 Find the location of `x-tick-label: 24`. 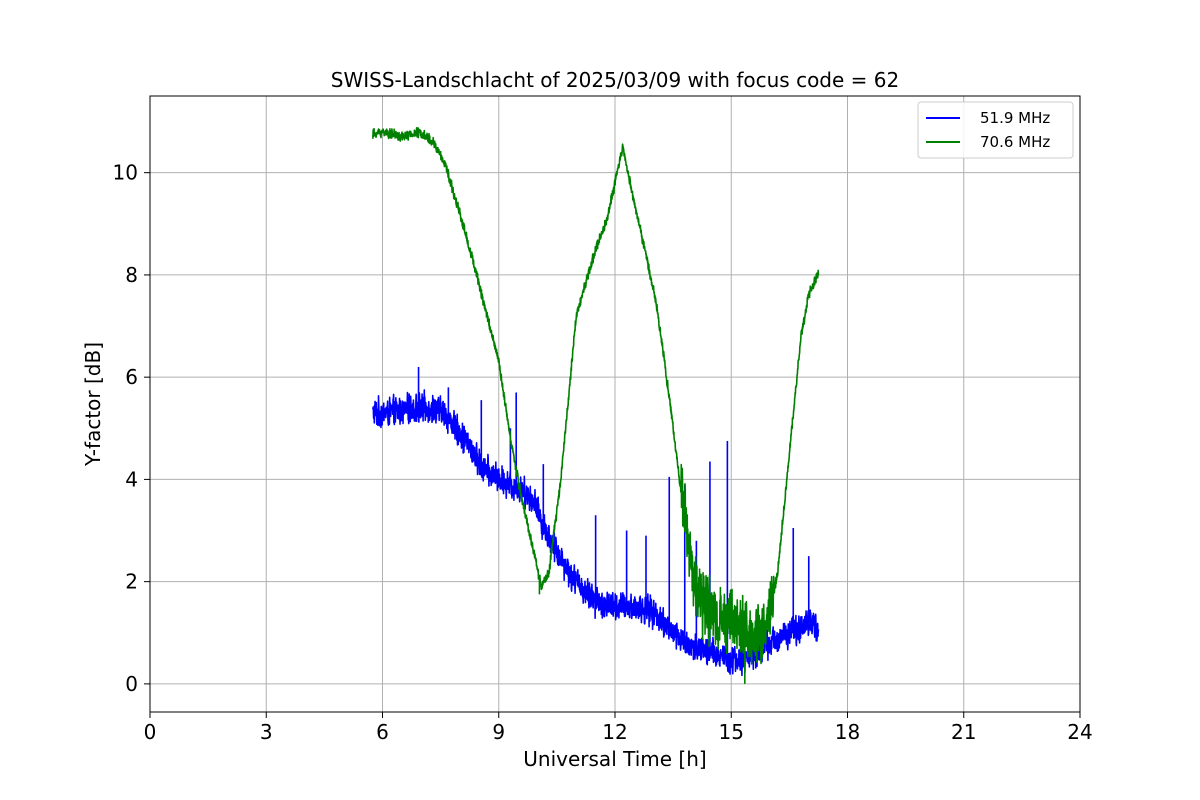

x-tick-label: 24 is located at coordinates (1079, 732).